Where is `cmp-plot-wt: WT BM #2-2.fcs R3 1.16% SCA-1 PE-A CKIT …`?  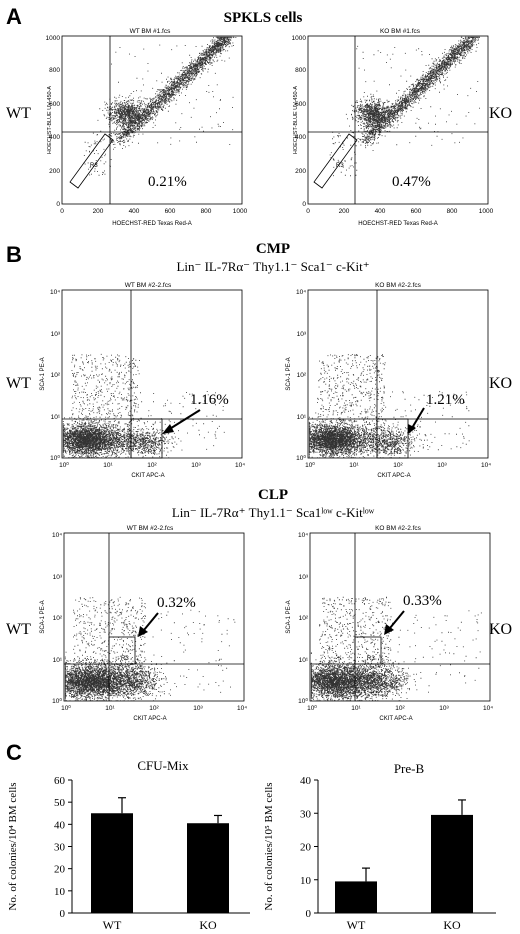
cmp-plot-wt: WT BM #2-2.fcs R3 1.16% SCA-1 PE-A CKIT … is located at coordinates (142, 380).